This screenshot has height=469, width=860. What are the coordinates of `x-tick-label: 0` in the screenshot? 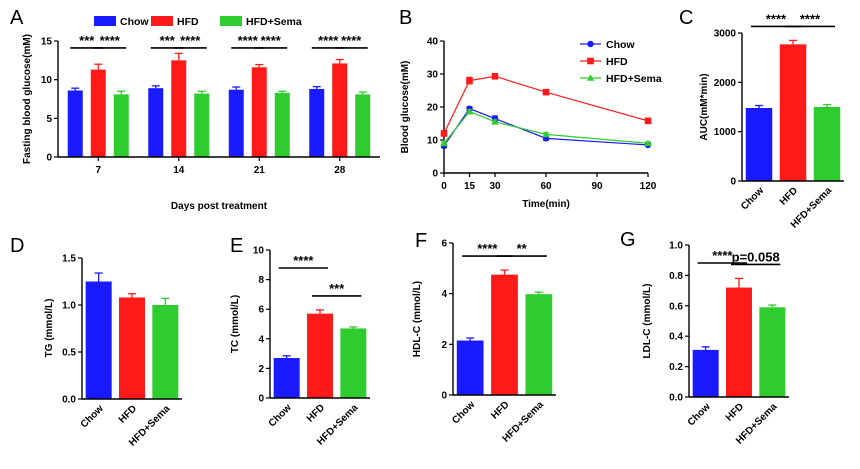 It's located at (444, 186).